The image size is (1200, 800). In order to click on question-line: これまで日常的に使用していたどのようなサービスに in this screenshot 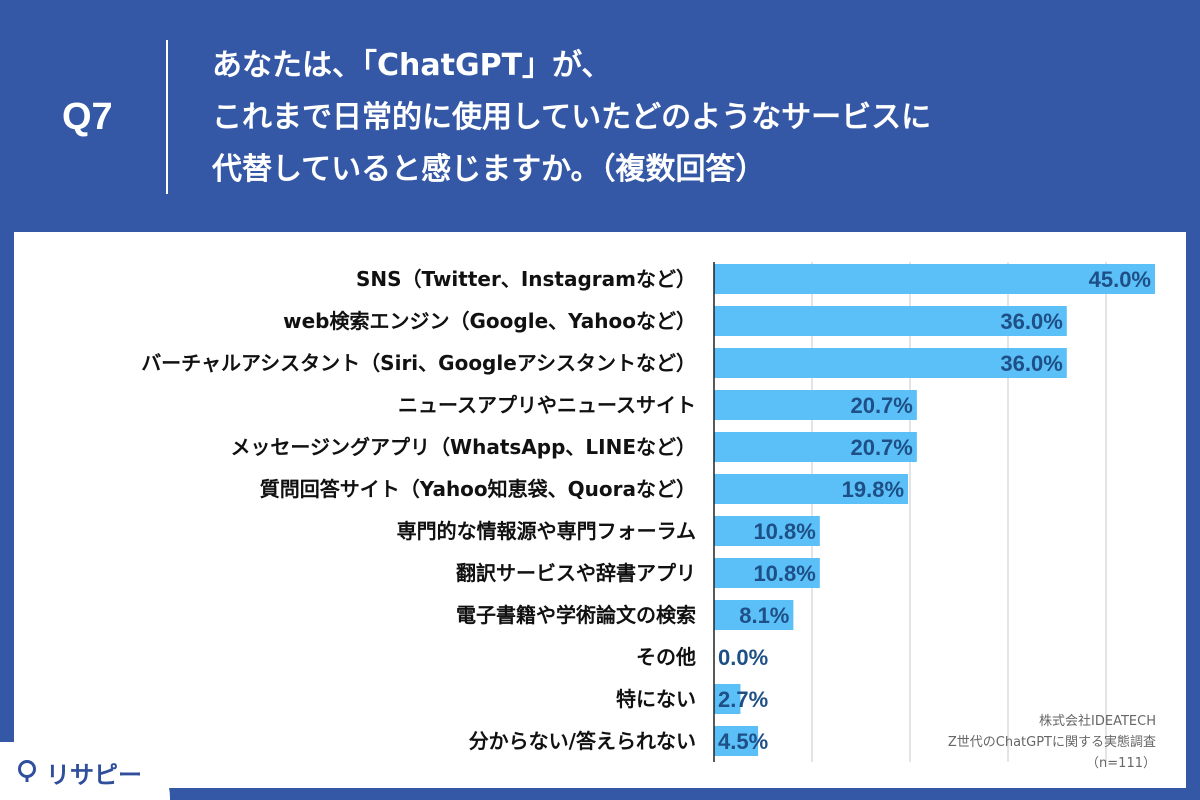, I will do `click(572, 117)`.